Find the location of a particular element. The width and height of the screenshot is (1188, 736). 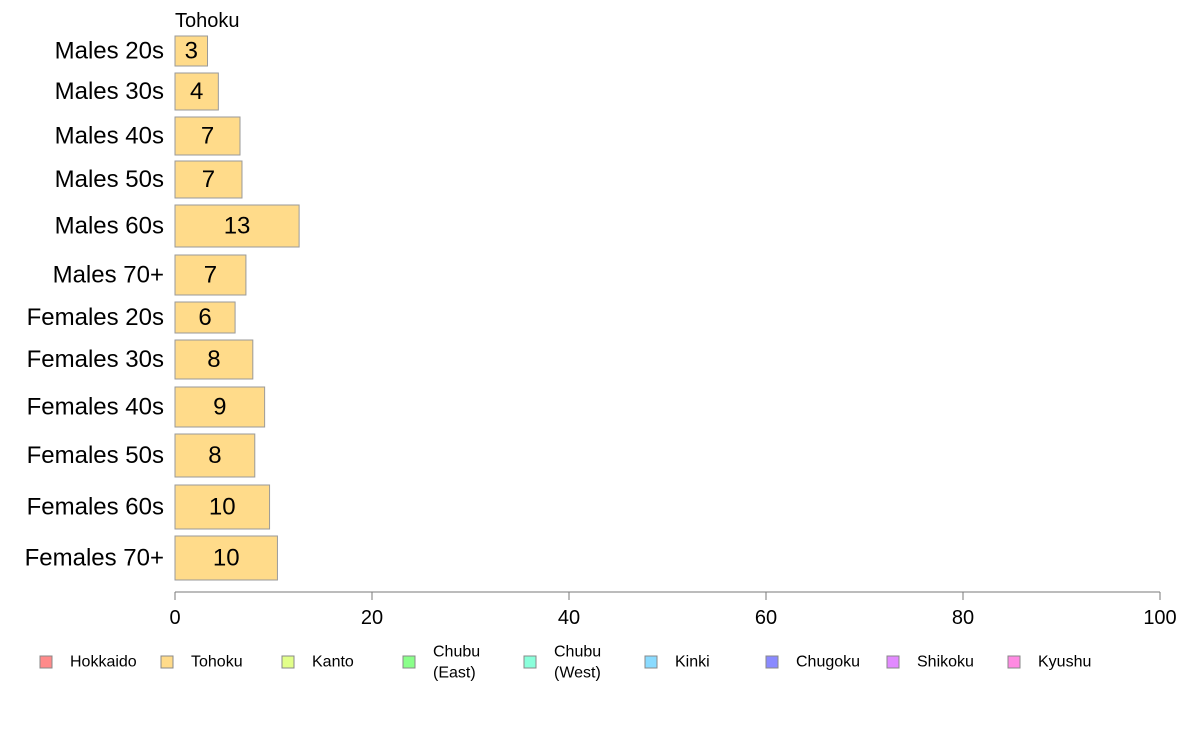

legend-label: Chugoku is located at coordinates (828, 662).